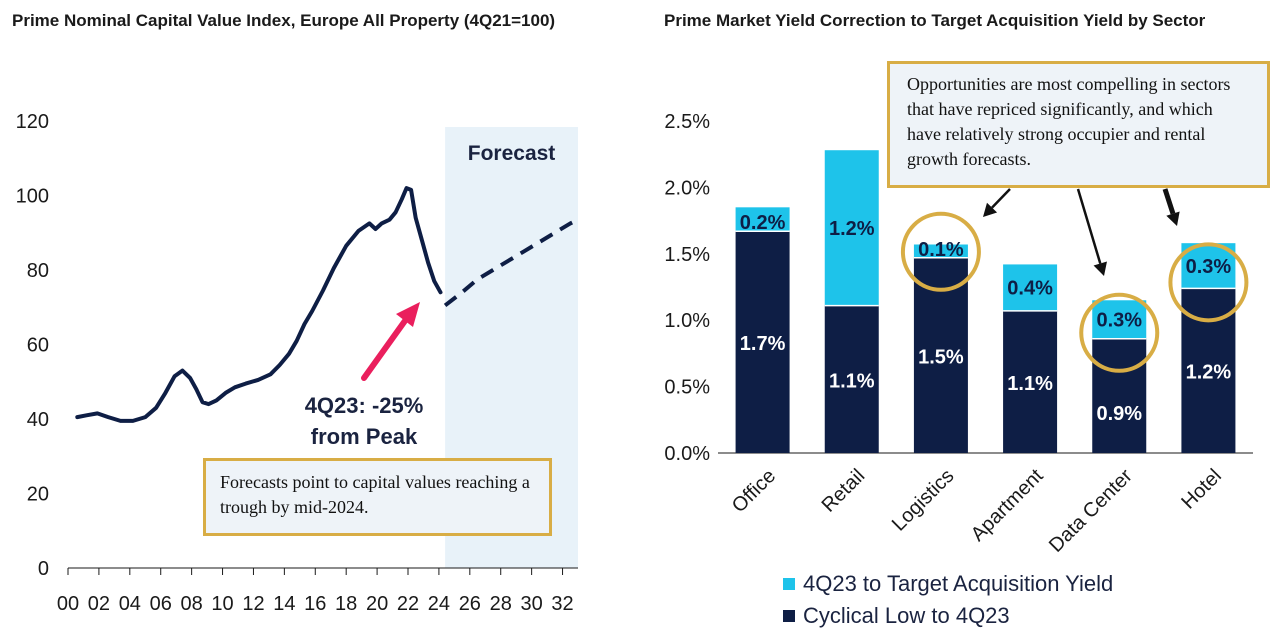 This screenshot has height=634, width=1280. What do you see at coordinates (1201, 489) in the screenshot?
I see `bar-chart-category-label: Hotel` at bounding box center [1201, 489].